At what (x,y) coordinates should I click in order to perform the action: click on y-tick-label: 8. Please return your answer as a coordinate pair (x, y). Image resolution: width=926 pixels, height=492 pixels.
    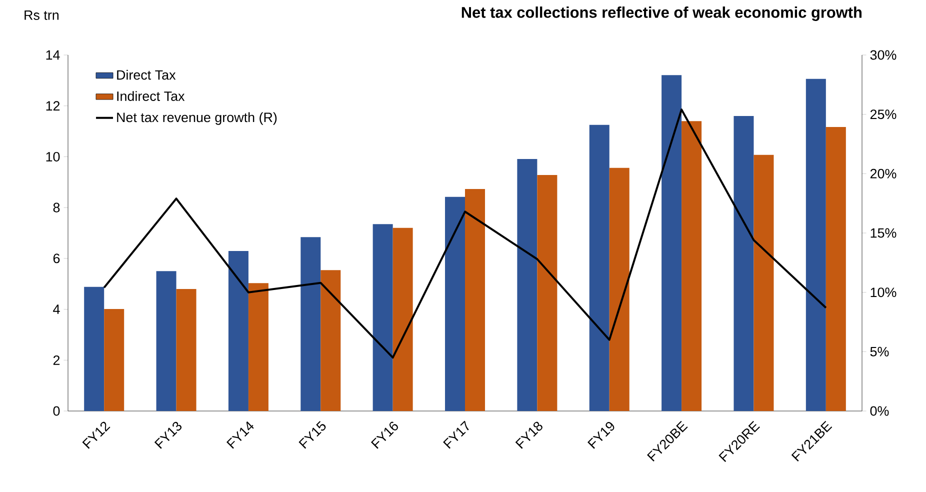
    Looking at the image, I should click on (56, 207).